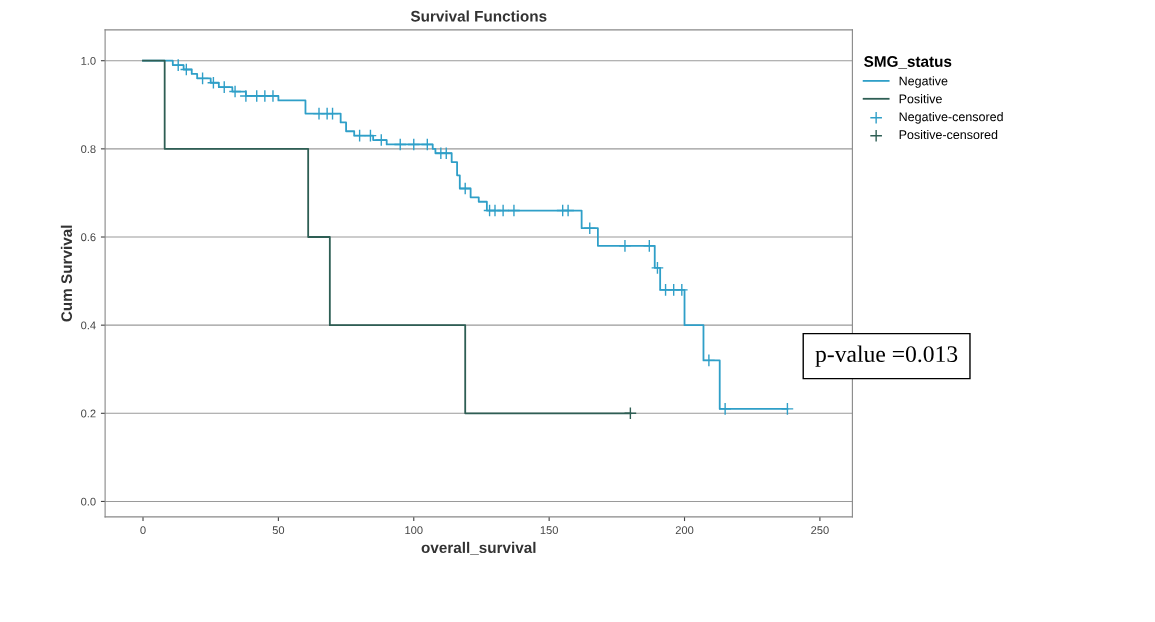 Image resolution: width=1155 pixels, height=622 pixels. What do you see at coordinates (478, 548) in the screenshot?
I see `x-axis-title: overall_survival` at bounding box center [478, 548].